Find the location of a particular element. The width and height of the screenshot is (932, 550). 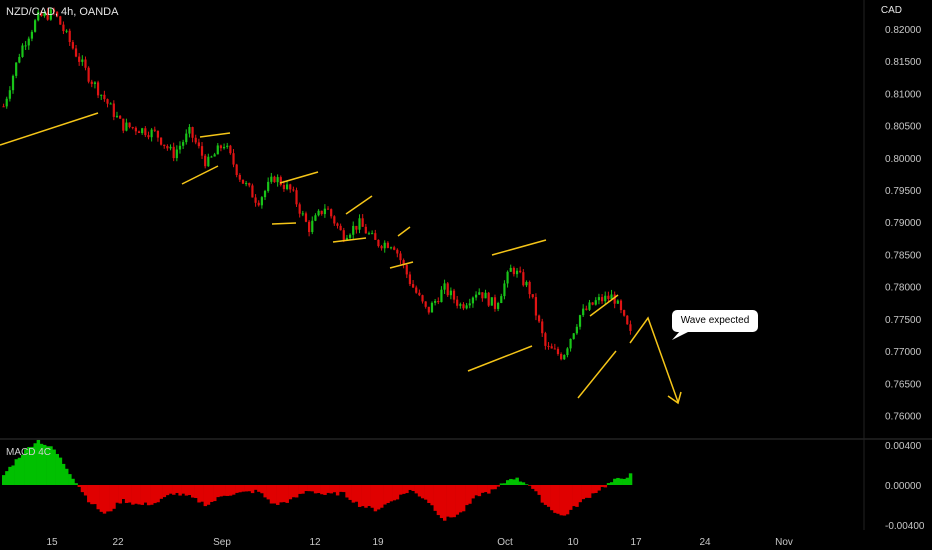

price-tick-label: 0.80500 is located at coordinates (903, 127).